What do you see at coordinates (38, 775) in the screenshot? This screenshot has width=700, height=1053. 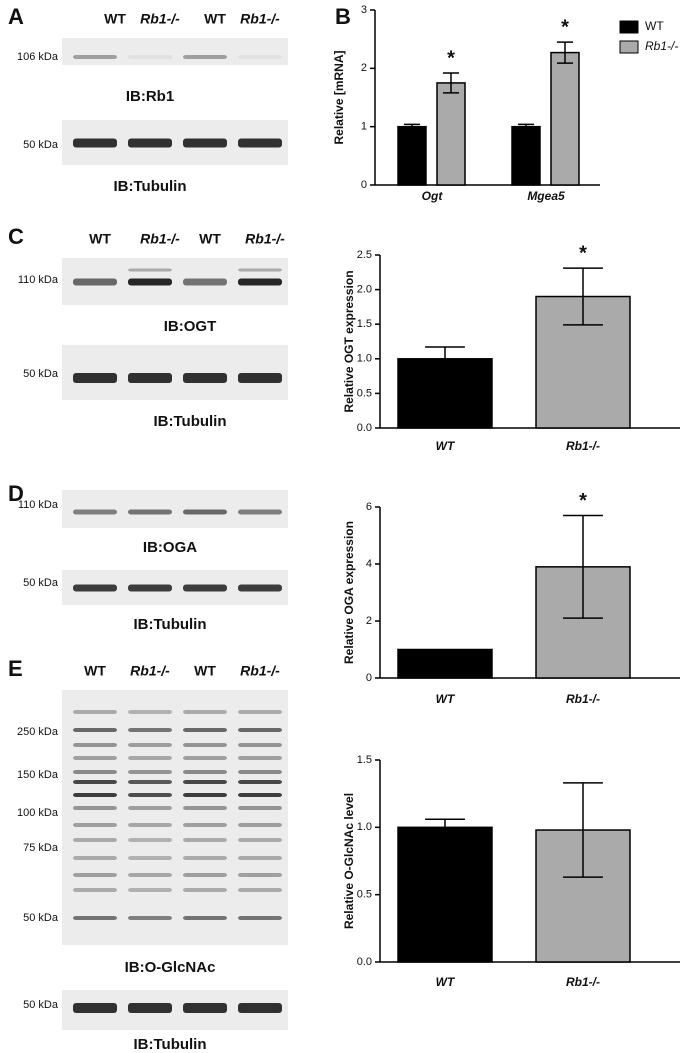 I see `size-marker: 150 kDa` at bounding box center [38, 775].